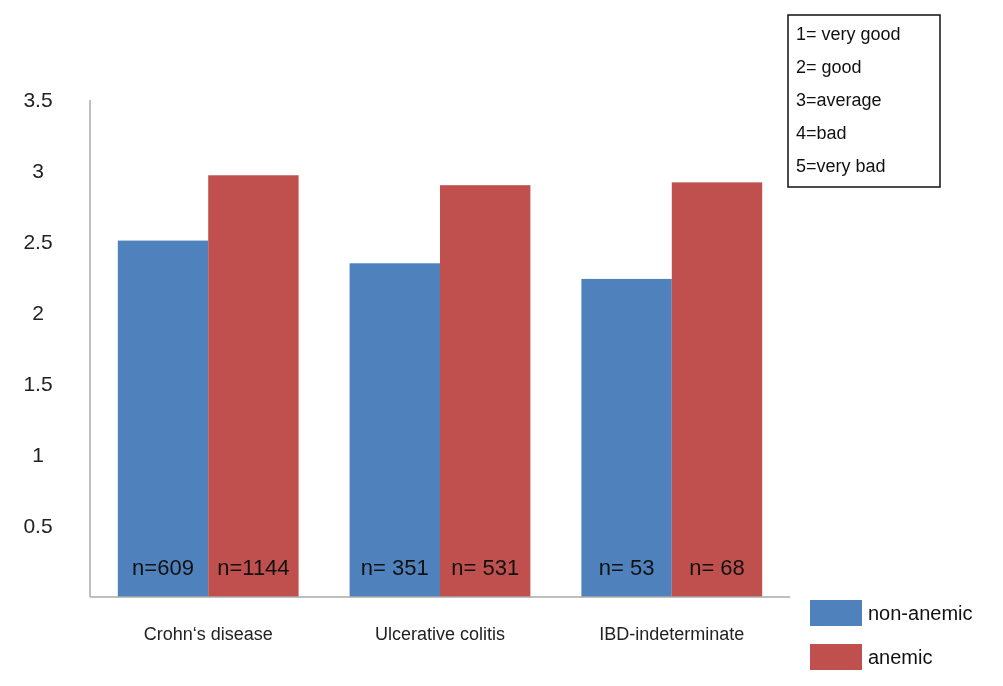 This screenshot has height=686, width=1003. What do you see at coordinates (848, 34) in the screenshot?
I see `text: 1= very good` at bounding box center [848, 34].